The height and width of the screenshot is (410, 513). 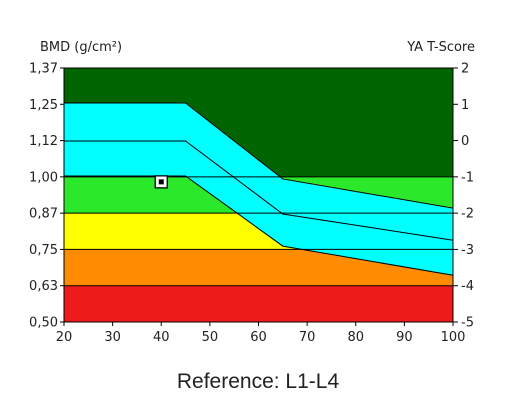 I want to click on y-left-tick-label: 1,12, so click(x=43, y=141).